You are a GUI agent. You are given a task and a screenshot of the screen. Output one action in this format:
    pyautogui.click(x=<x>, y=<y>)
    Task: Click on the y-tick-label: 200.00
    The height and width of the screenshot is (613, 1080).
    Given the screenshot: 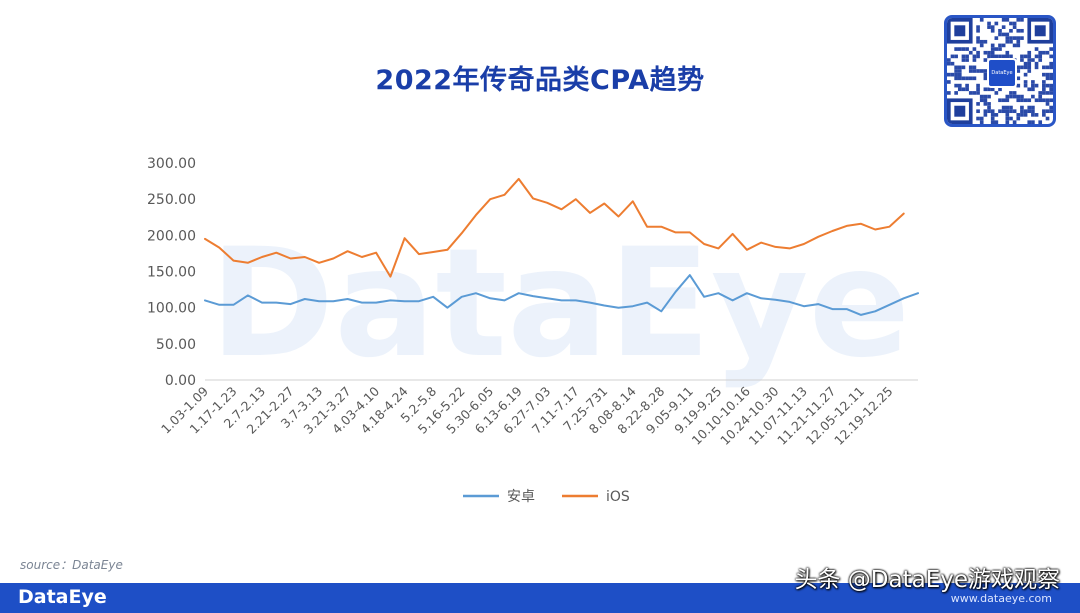 What is the action you would take?
    pyautogui.click(x=171, y=236)
    